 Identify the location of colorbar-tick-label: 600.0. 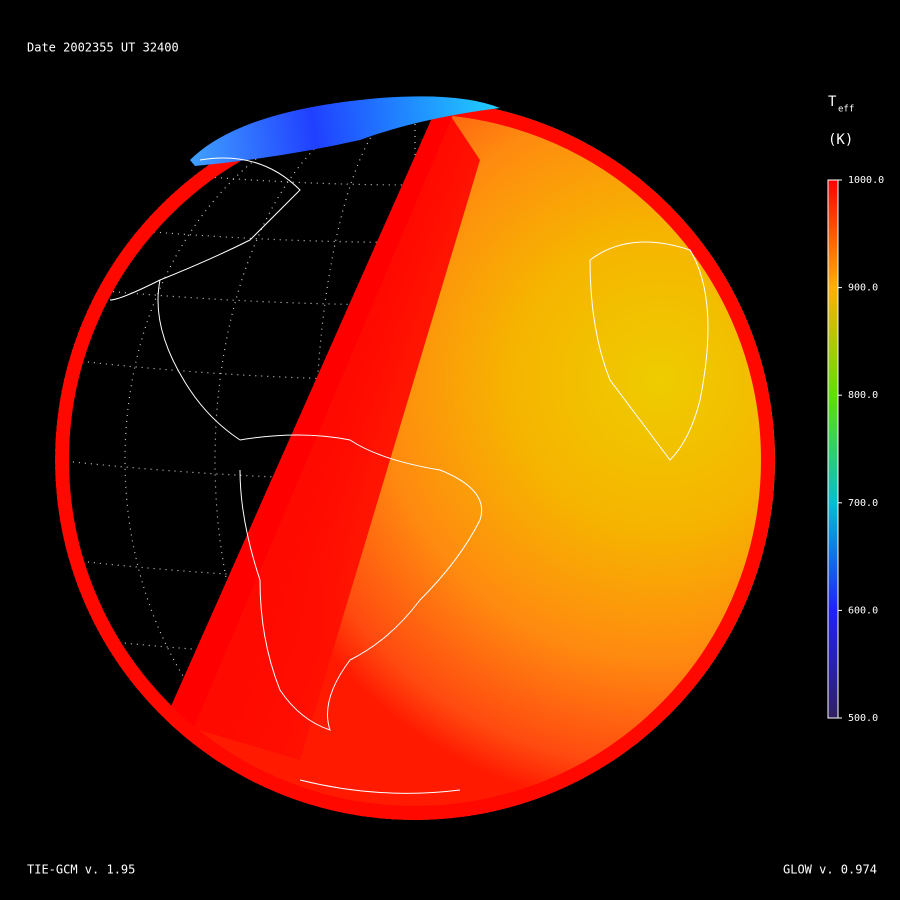
(863, 610).